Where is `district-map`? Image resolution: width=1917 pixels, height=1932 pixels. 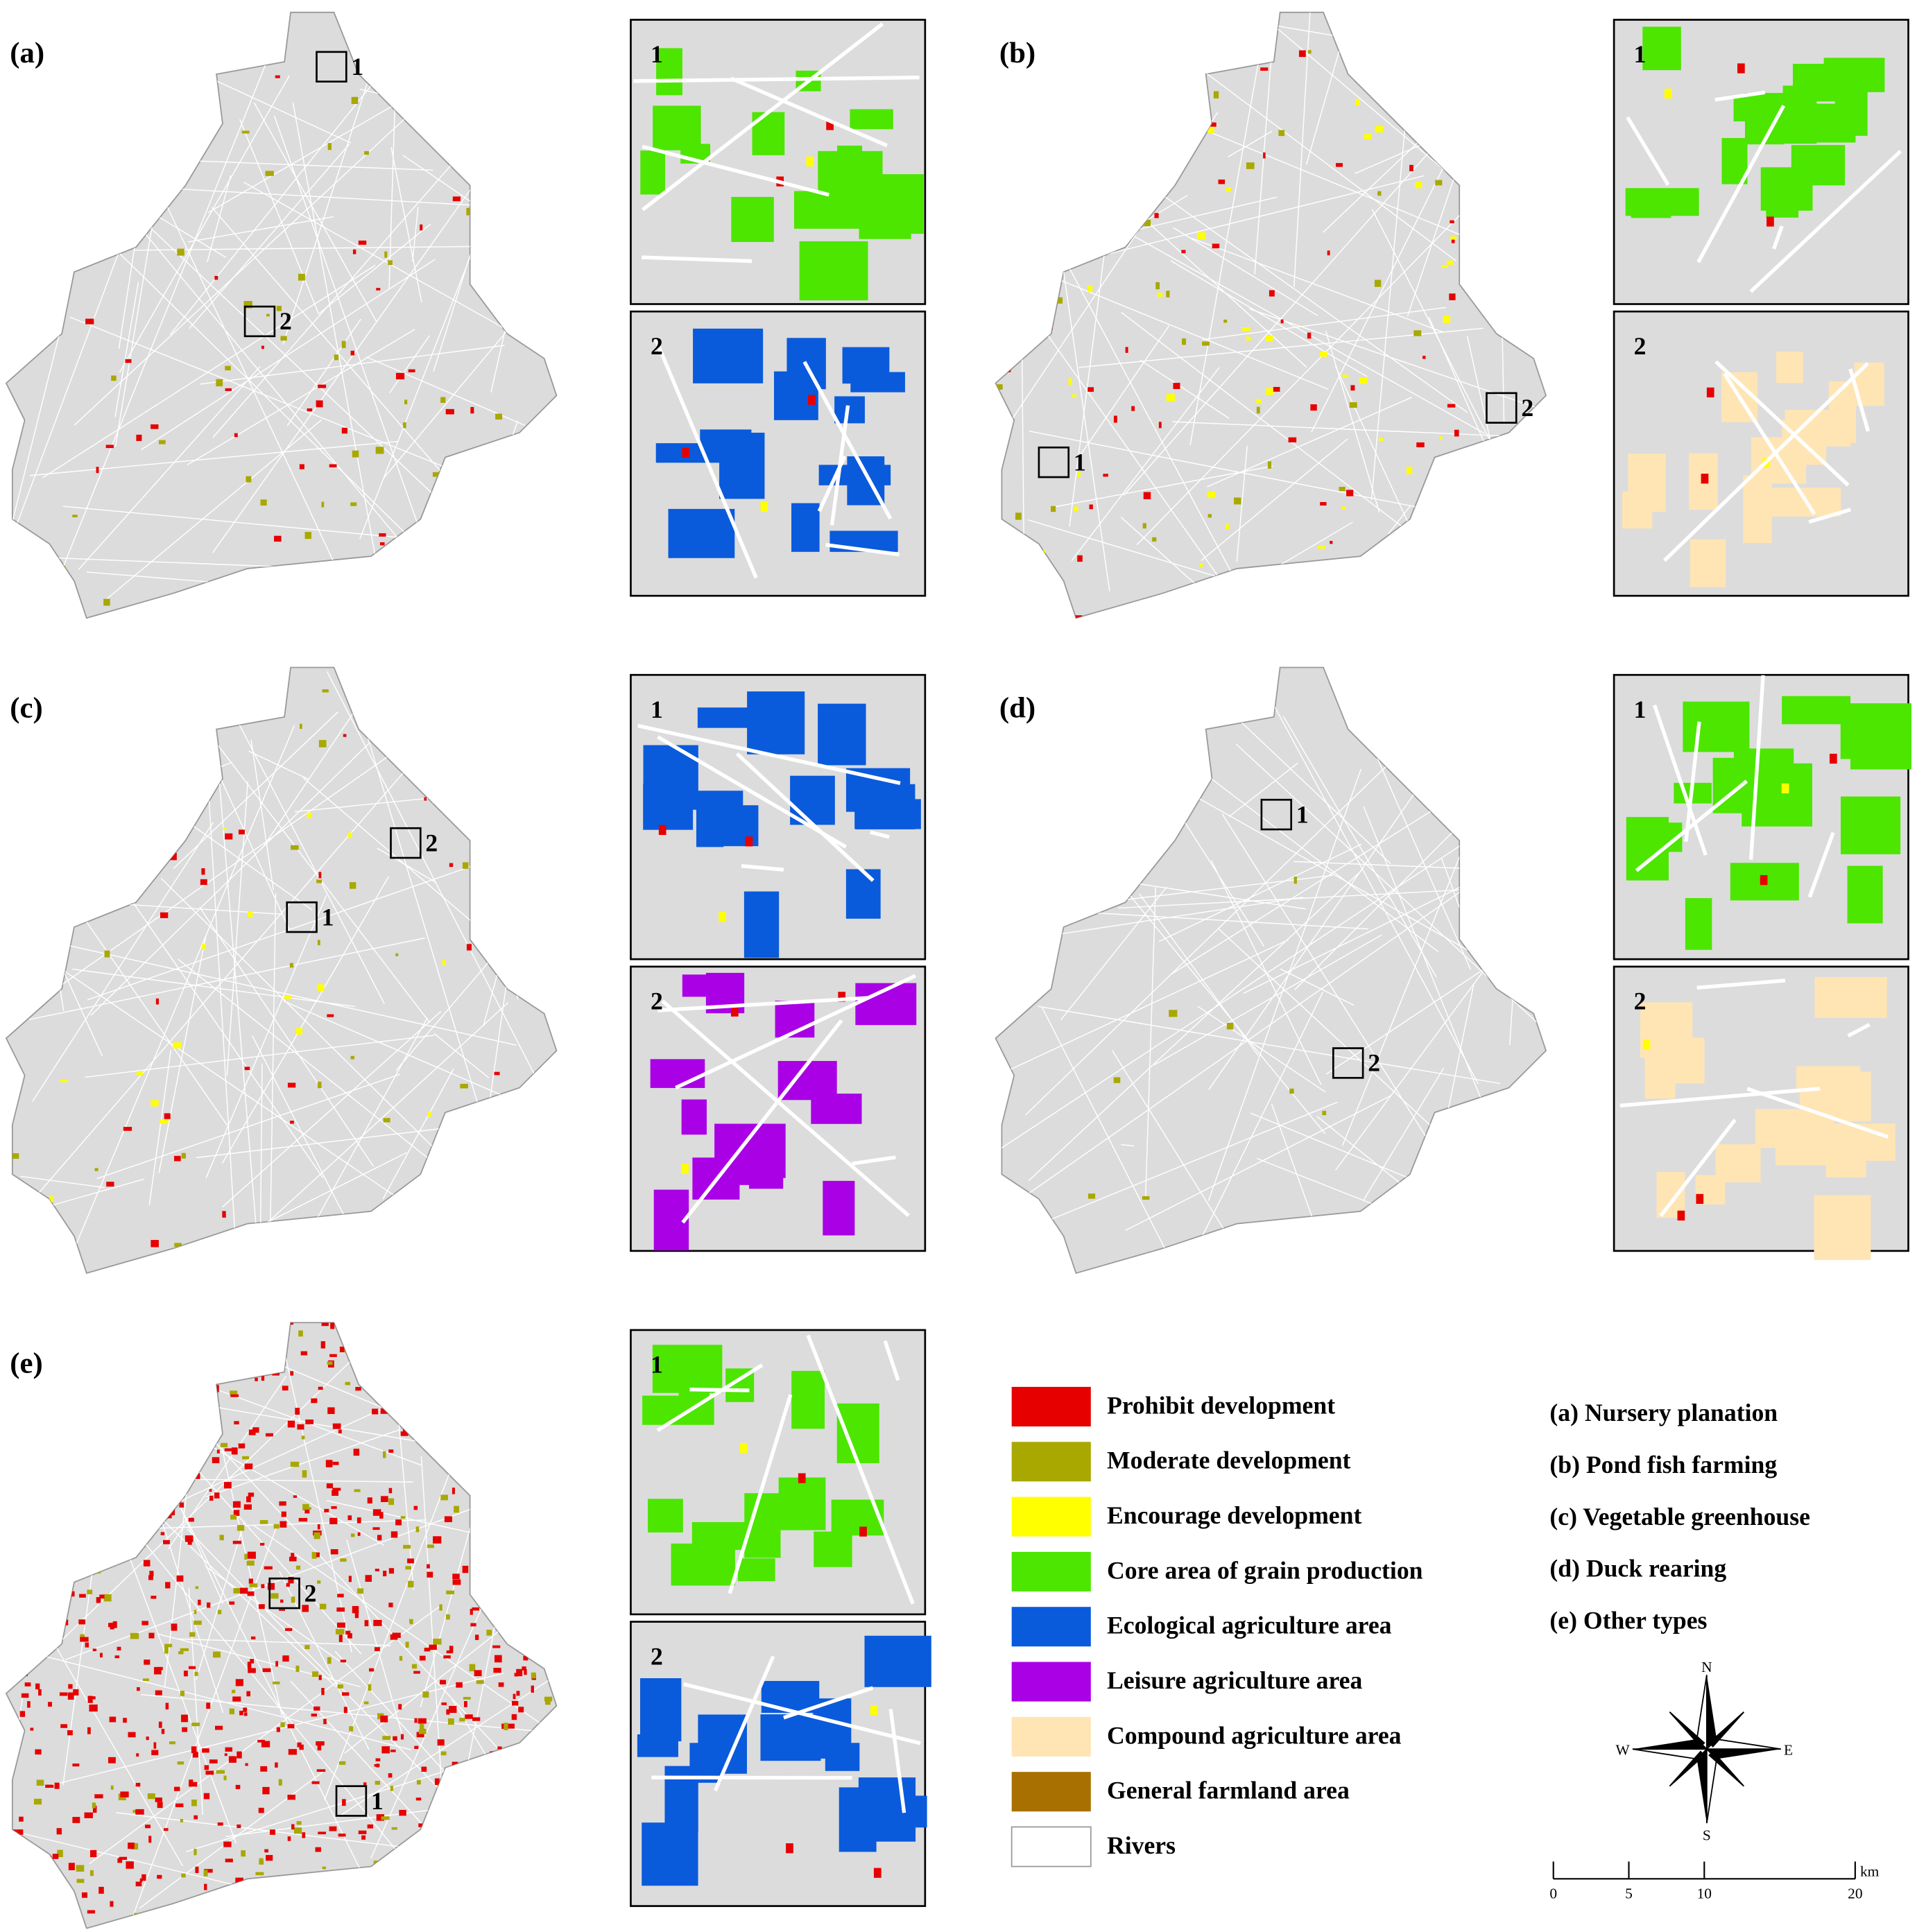 district-map is located at coordinates (1271, 315).